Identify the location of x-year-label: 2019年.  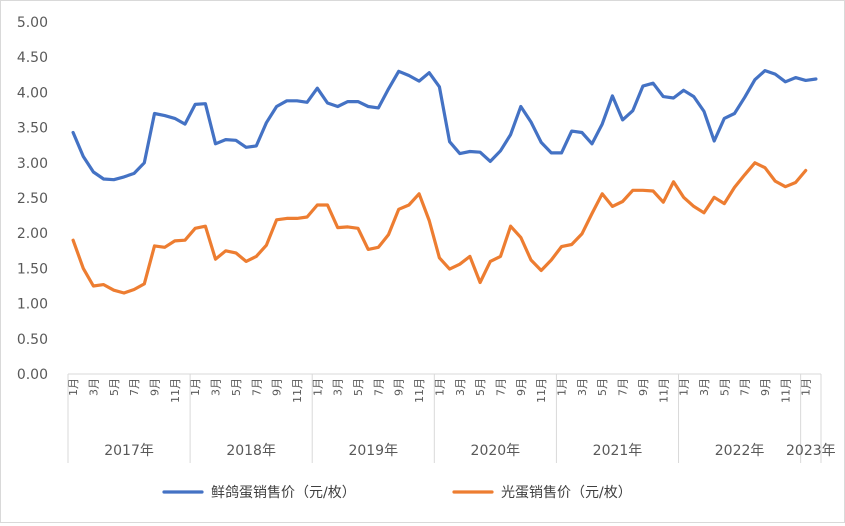
(373, 451).